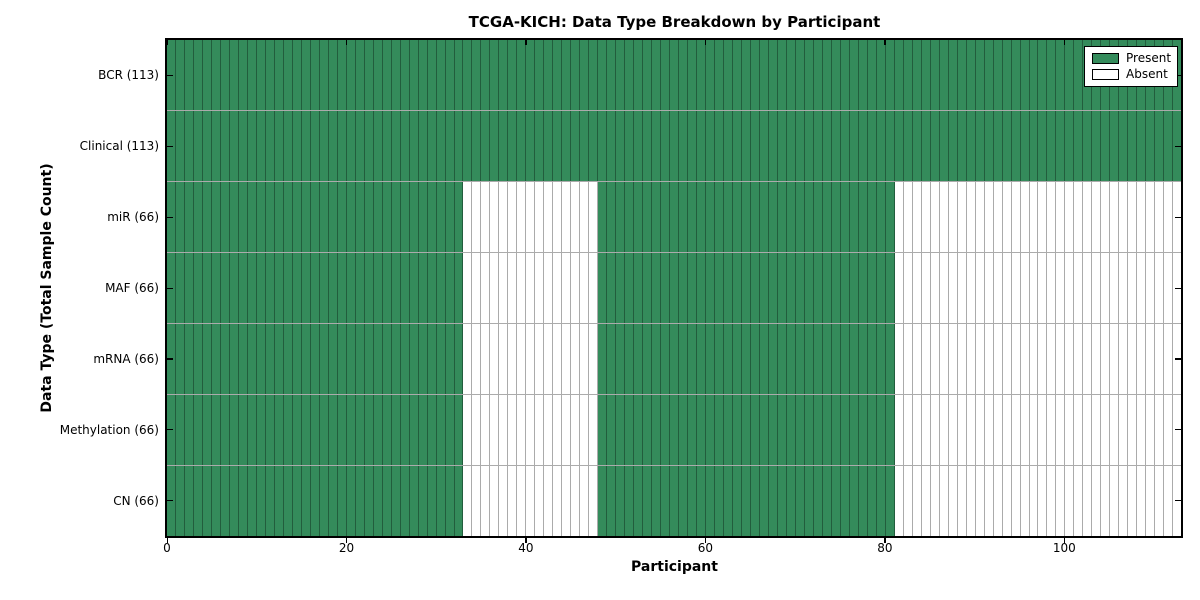 Image resolution: width=1200 pixels, height=600 pixels. I want to click on y-tick-label-Methylation: Methylation (66), so click(109, 429).